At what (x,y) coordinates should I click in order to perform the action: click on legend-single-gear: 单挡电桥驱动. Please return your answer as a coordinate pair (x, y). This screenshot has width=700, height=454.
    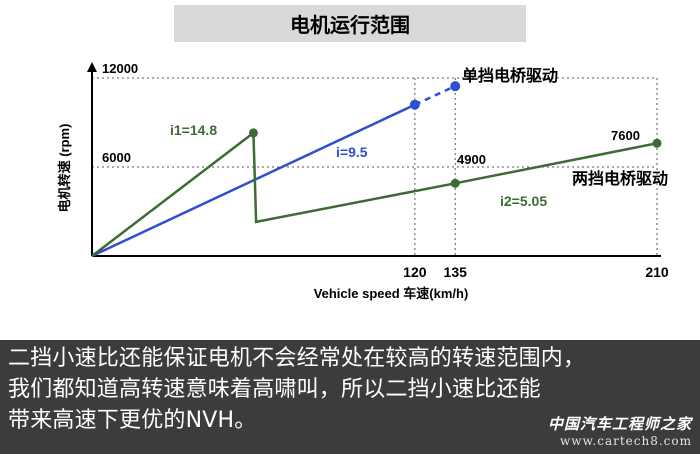
    Looking at the image, I should click on (510, 75).